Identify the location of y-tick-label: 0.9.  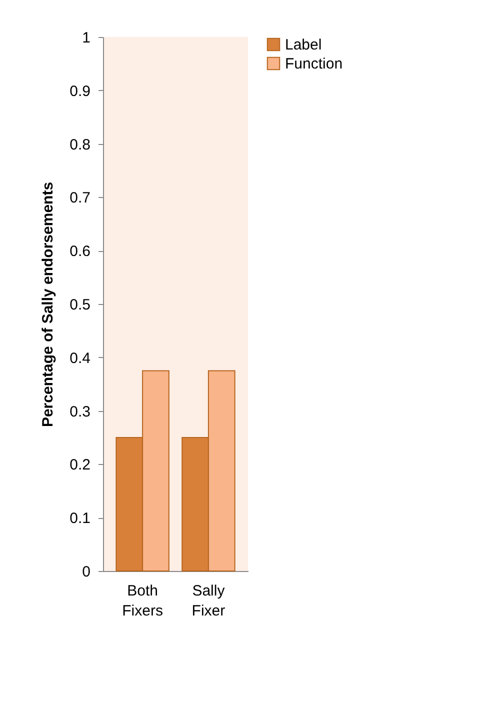
(80, 91).